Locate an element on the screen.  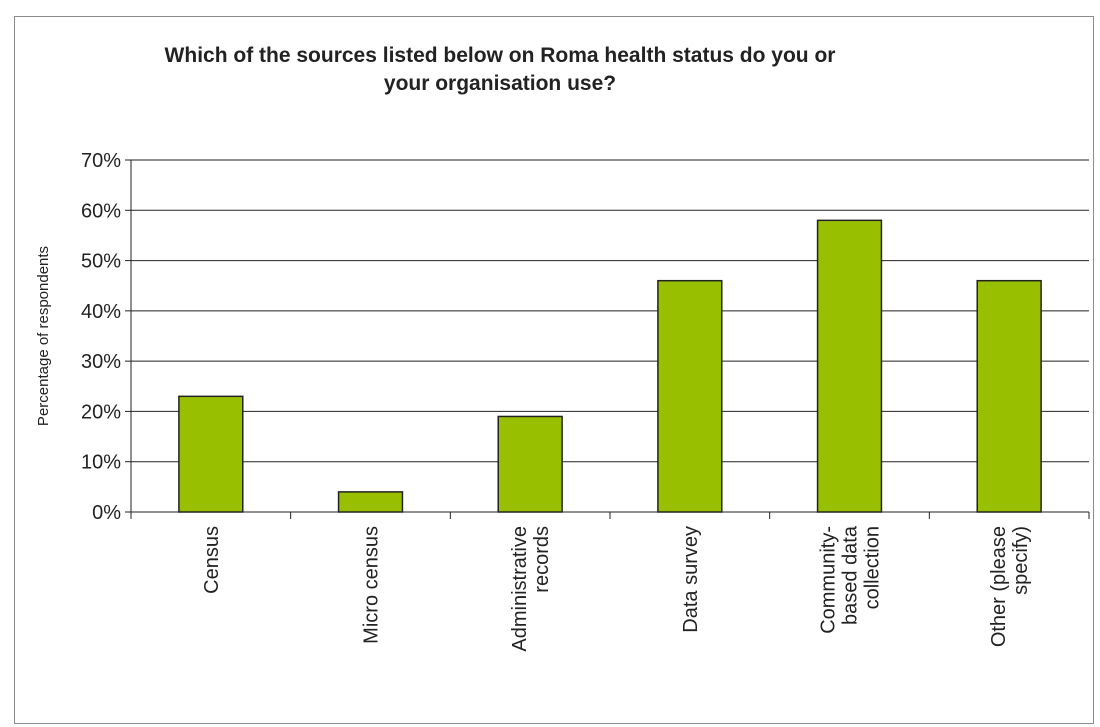
x-category-label: Other (please specify) is located at coordinates (1010, 586).